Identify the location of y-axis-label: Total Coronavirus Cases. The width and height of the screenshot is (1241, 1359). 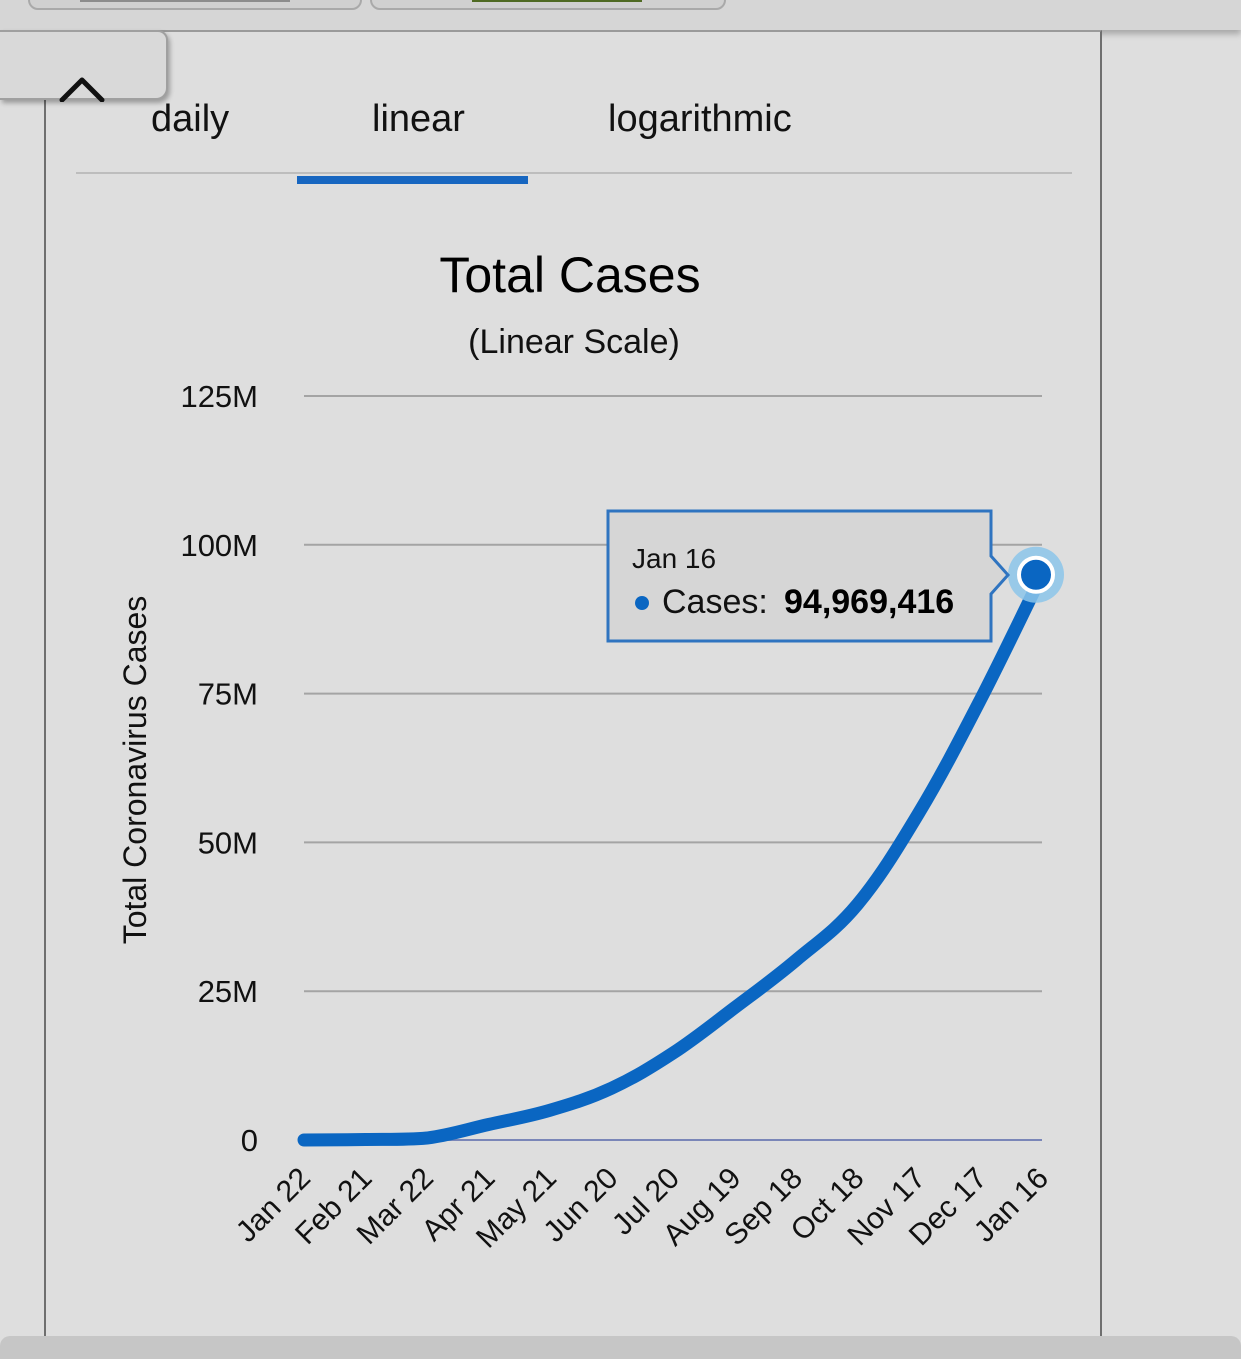
(135, 770).